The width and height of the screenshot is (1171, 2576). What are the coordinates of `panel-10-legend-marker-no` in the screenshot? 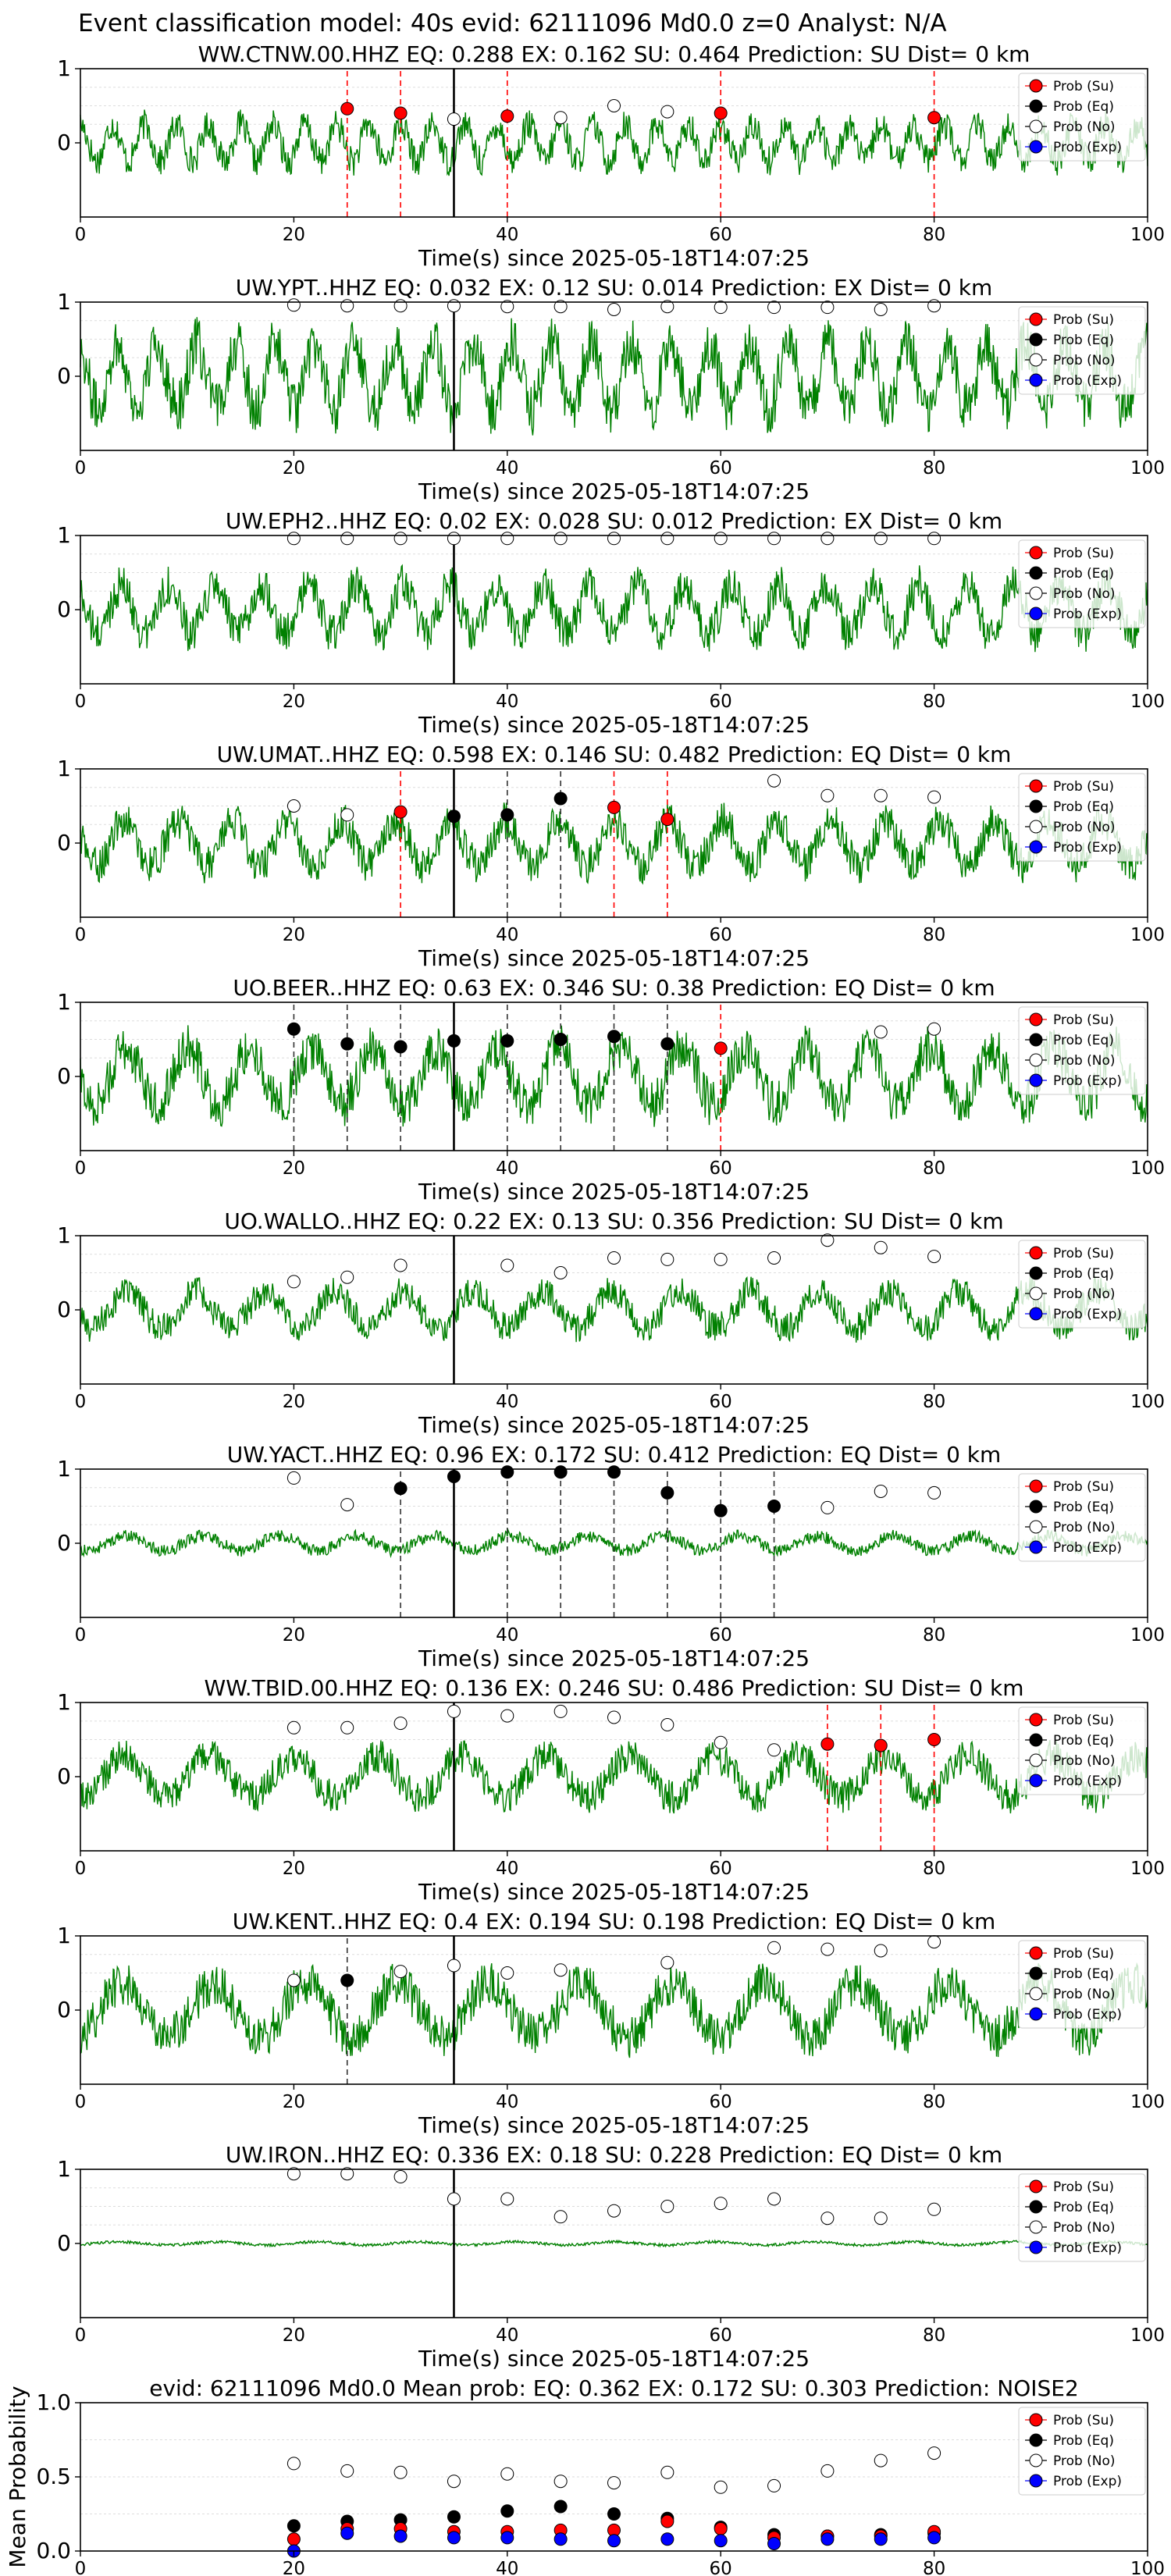 It's located at (1036, 2227).